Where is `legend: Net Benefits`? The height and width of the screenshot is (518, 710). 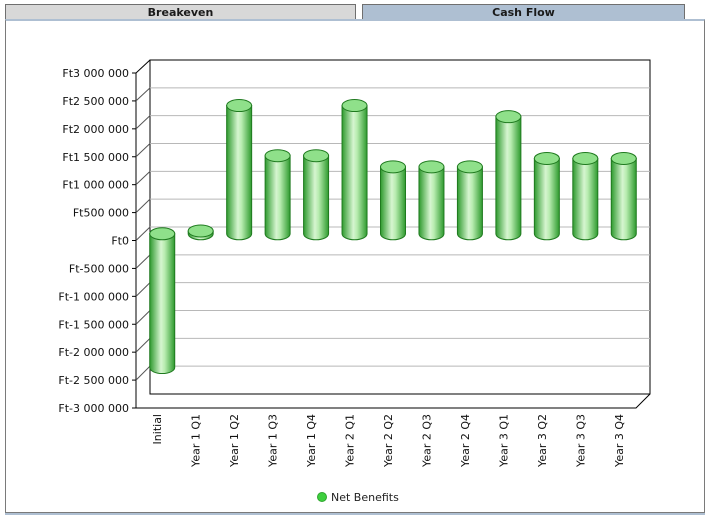
legend: Net Benefits is located at coordinates (358, 497).